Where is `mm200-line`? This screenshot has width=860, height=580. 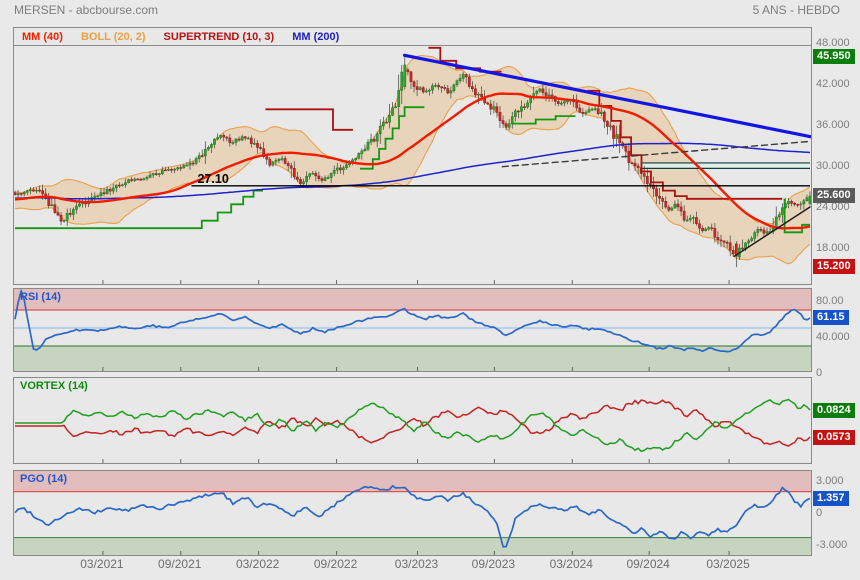 mm200-line is located at coordinates (412, 171).